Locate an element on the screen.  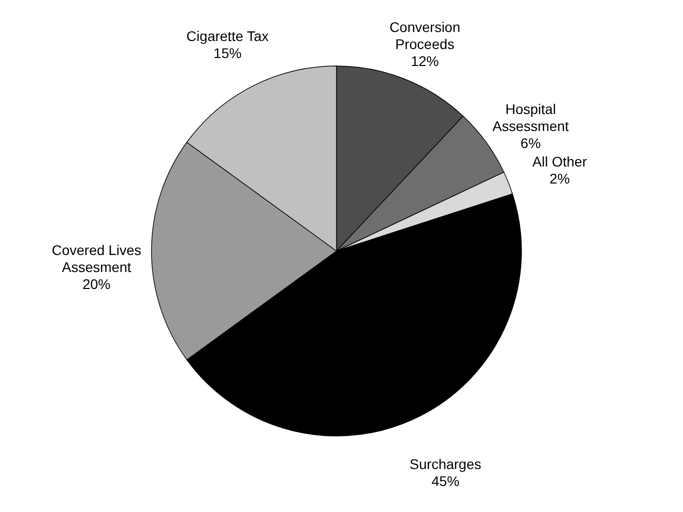
data-label: 12% is located at coordinates (424, 60).